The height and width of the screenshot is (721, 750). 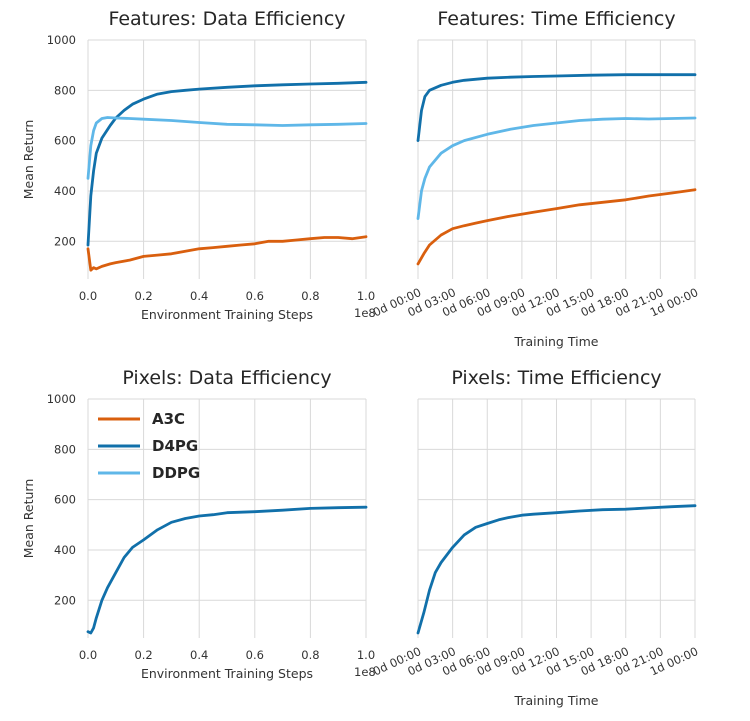 I want to click on chart-title: Features: Data Efficiency, so click(x=226, y=19).